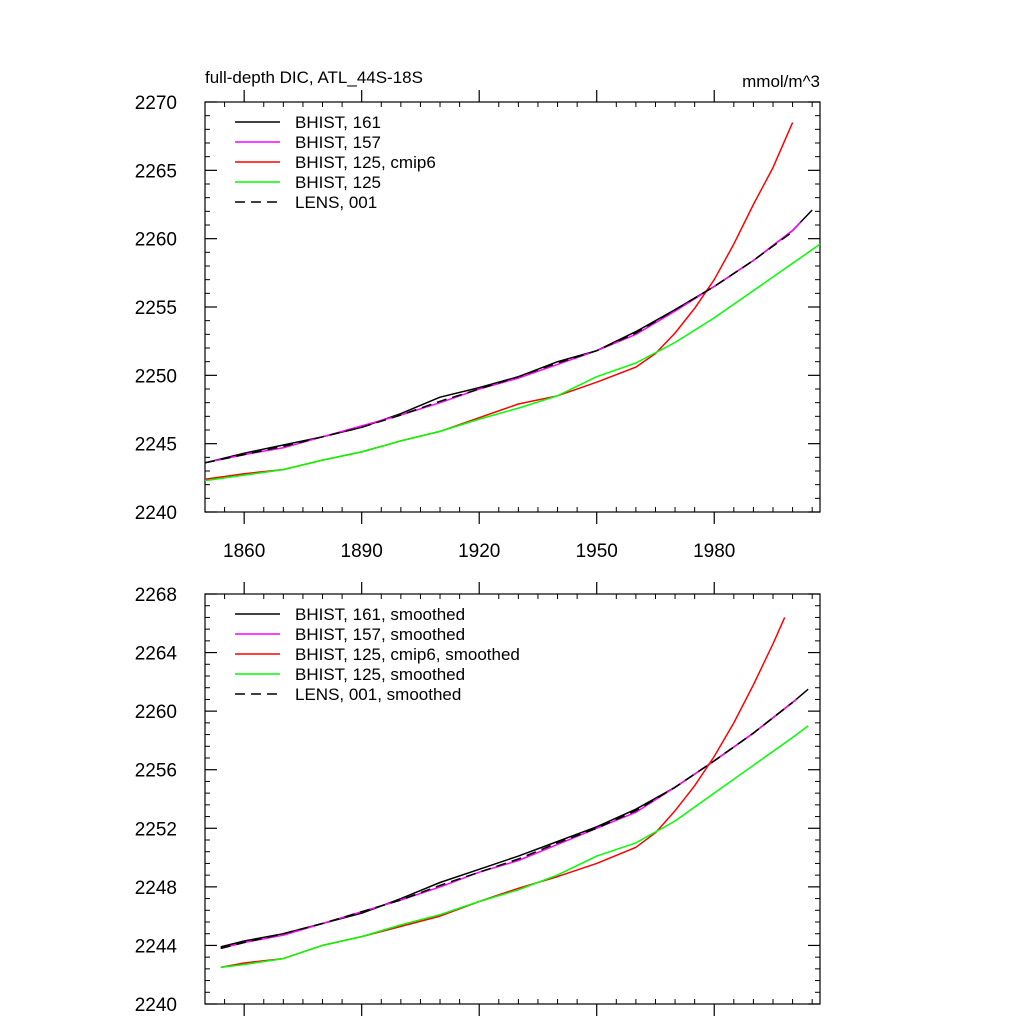 This screenshot has height=1024, width=1024. Describe the element at coordinates (781, 81) in the screenshot. I see `units-label: mmol/m^3` at that location.